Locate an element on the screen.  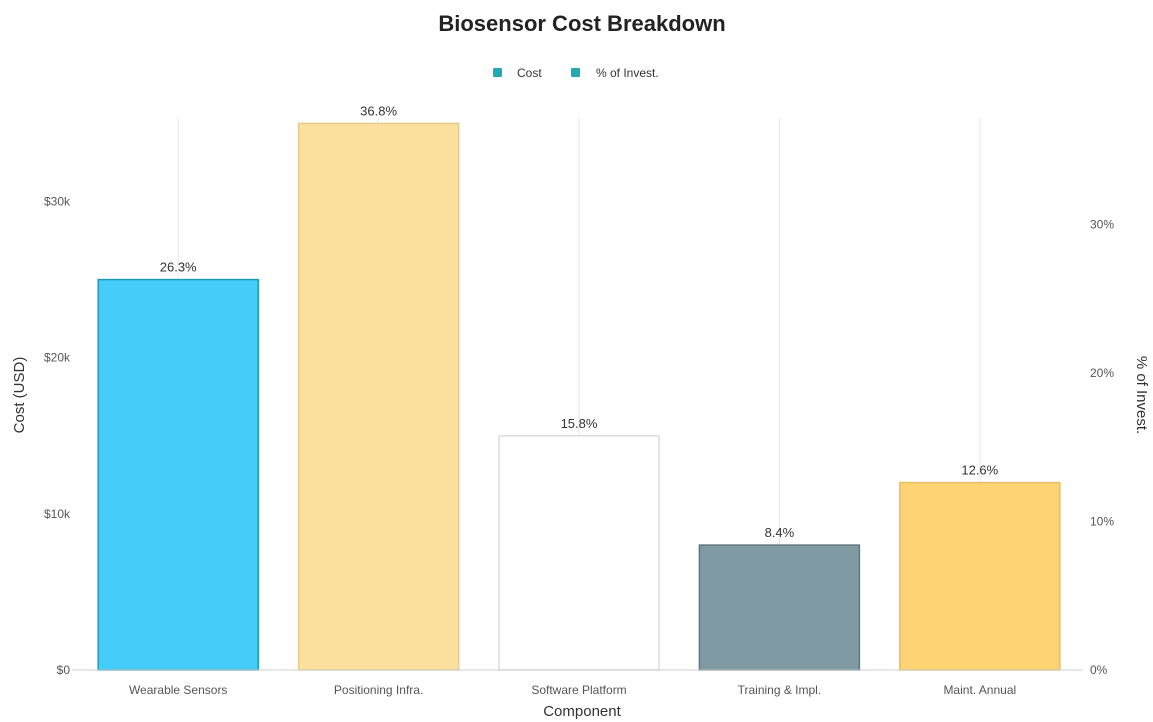
x-axis-title: Component is located at coordinates (582, 711).